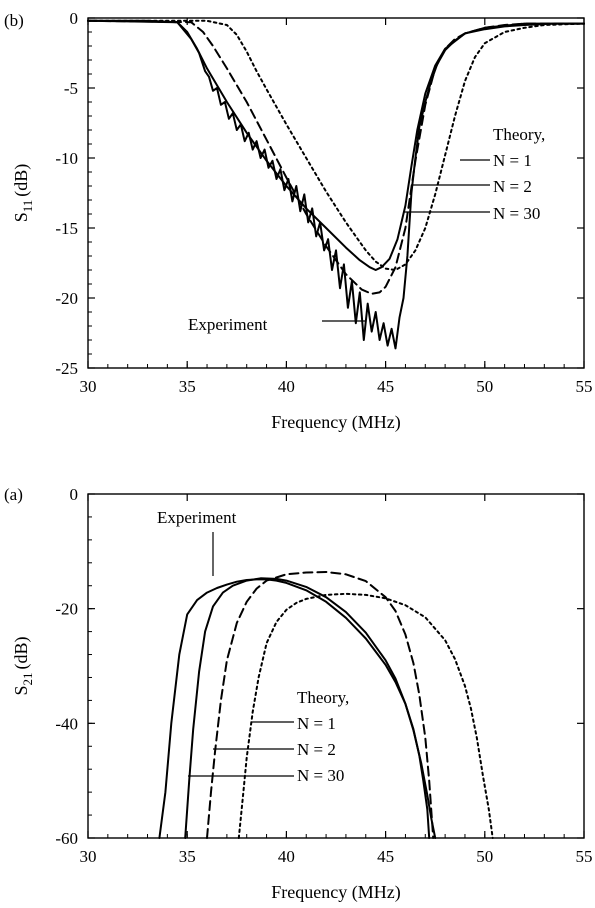 The height and width of the screenshot is (908, 595). What do you see at coordinates (335, 422) in the screenshot?
I see `panel-b-x-axis-label: Frequency (MHz)` at bounding box center [335, 422].